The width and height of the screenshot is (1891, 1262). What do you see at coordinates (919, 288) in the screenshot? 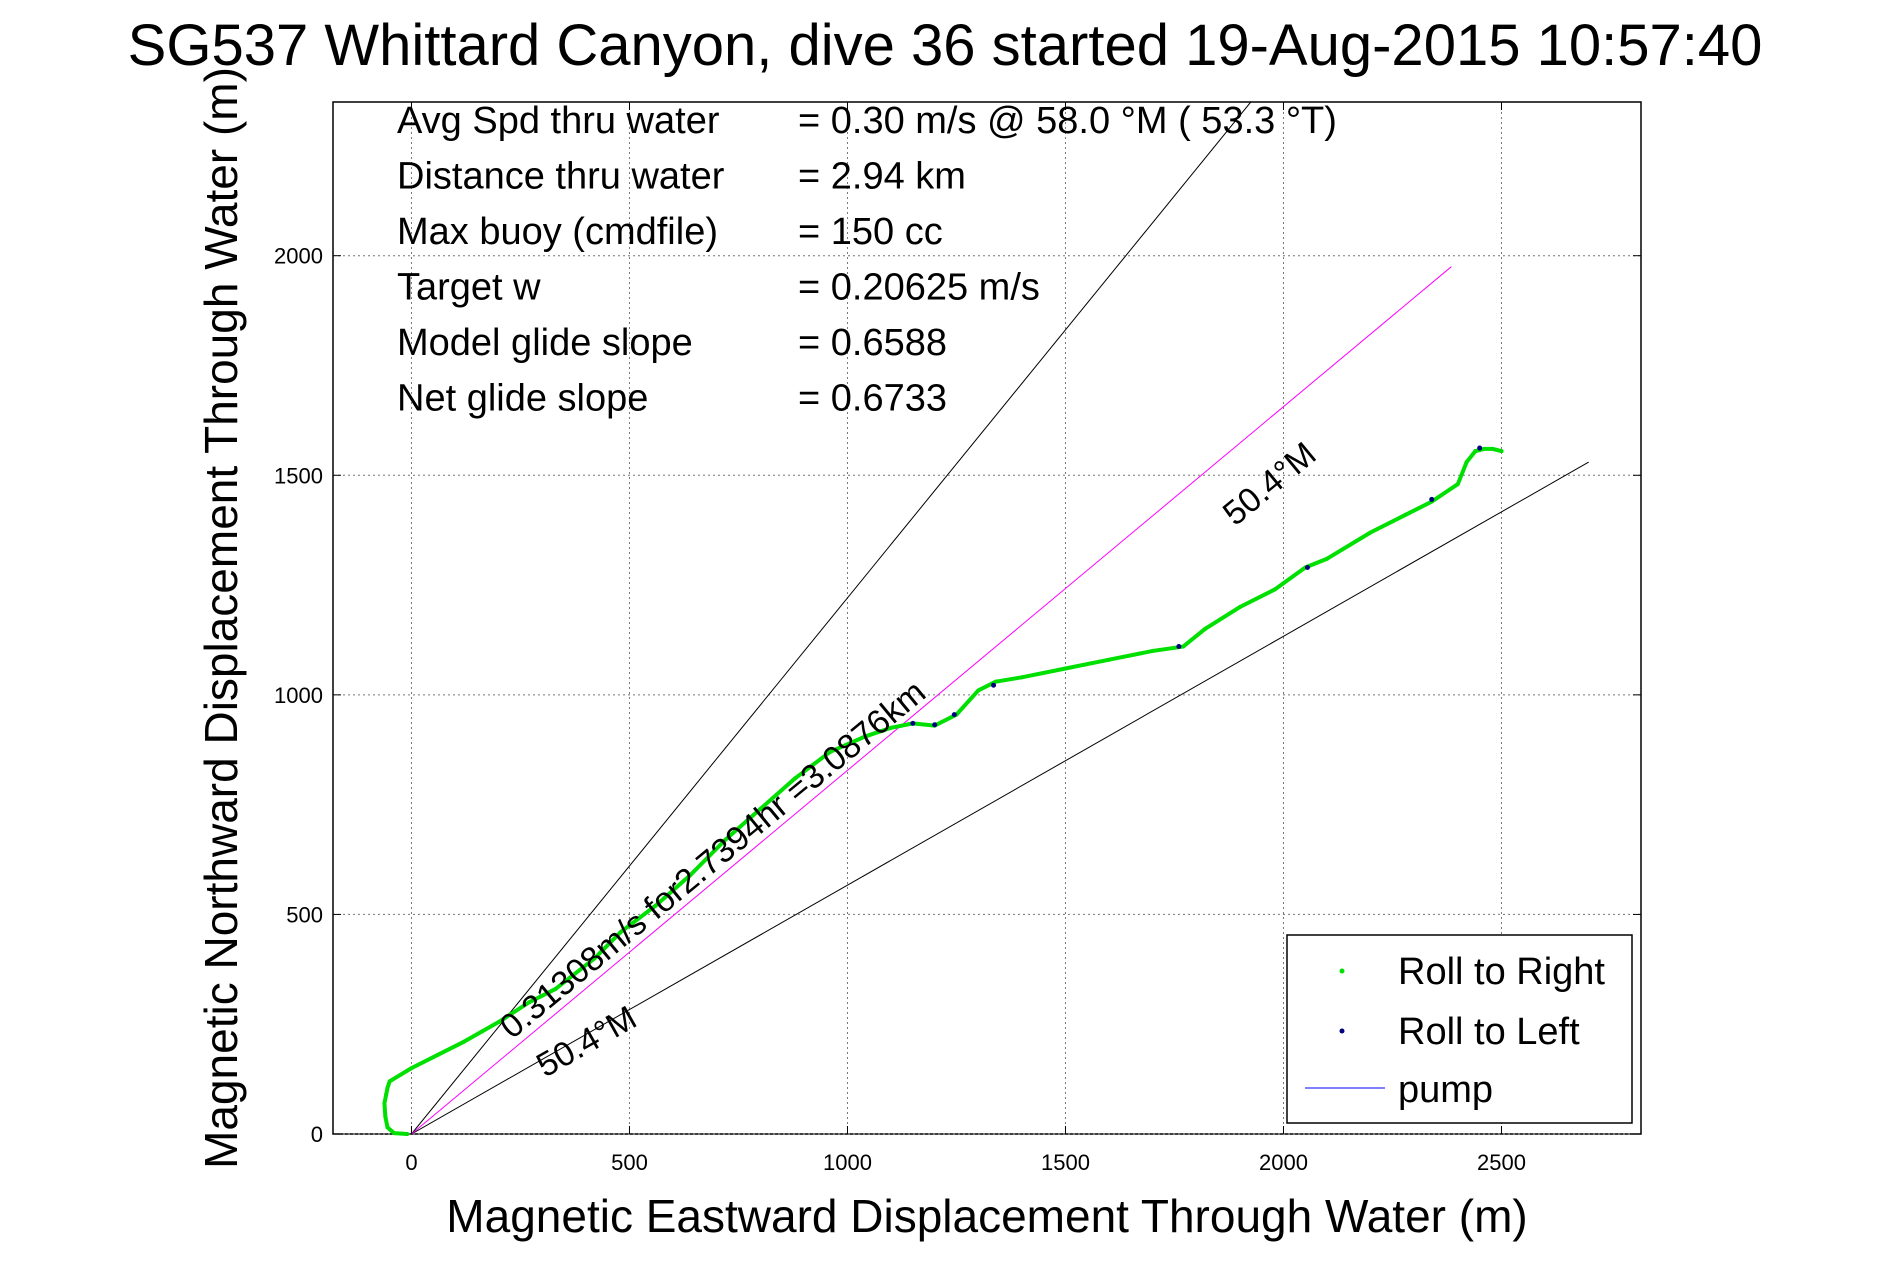
I see `stat-value: = 0.20625 m/s` at bounding box center [919, 288].